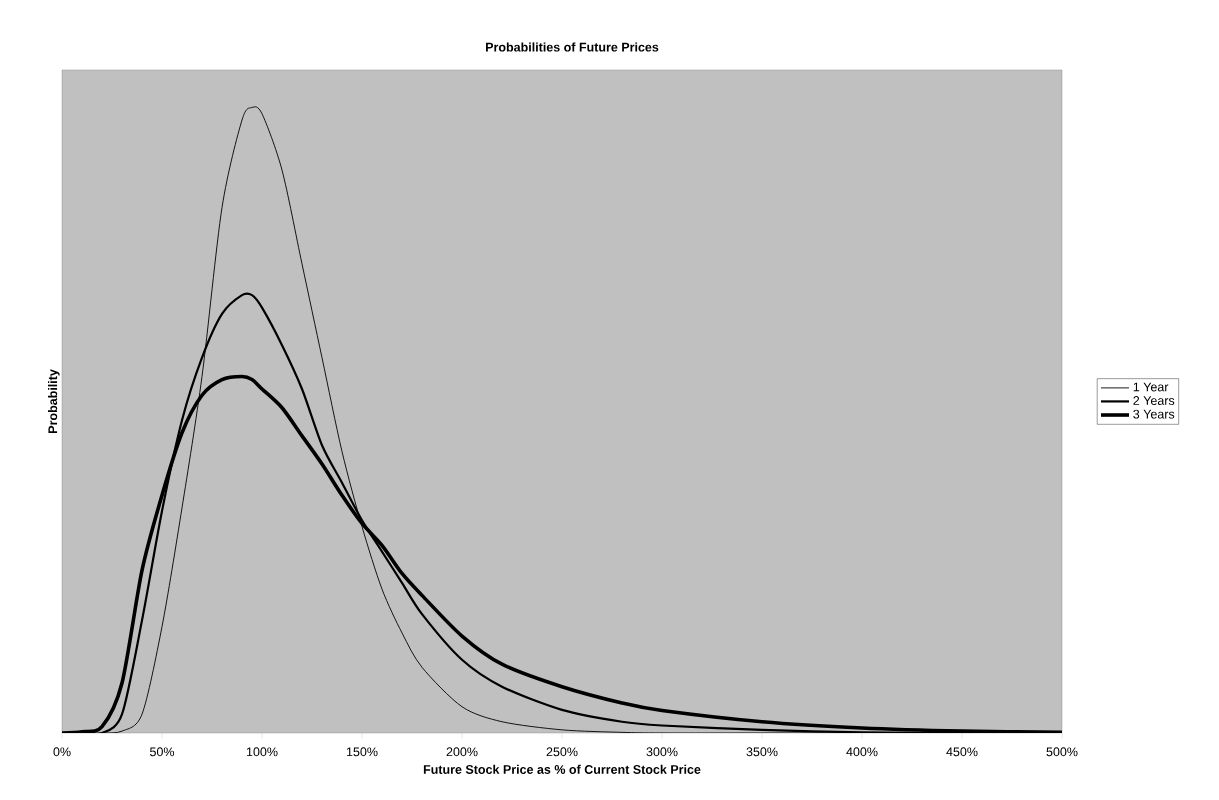 This screenshot has width=1219, height=800. What do you see at coordinates (62, 752) in the screenshot?
I see `x-tick-label: 0%` at bounding box center [62, 752].